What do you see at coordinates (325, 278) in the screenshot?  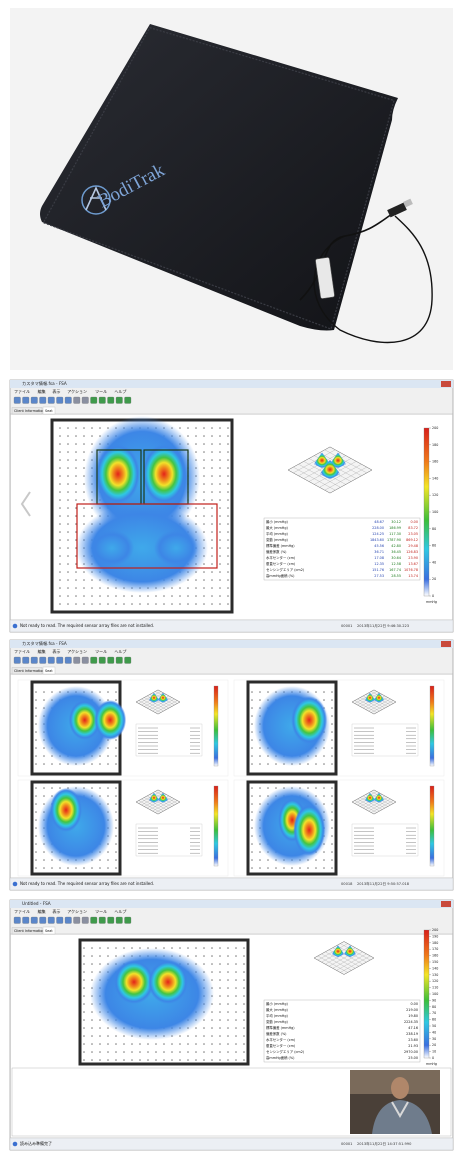 I see `cable-tag` at bounding box center [325, 278].